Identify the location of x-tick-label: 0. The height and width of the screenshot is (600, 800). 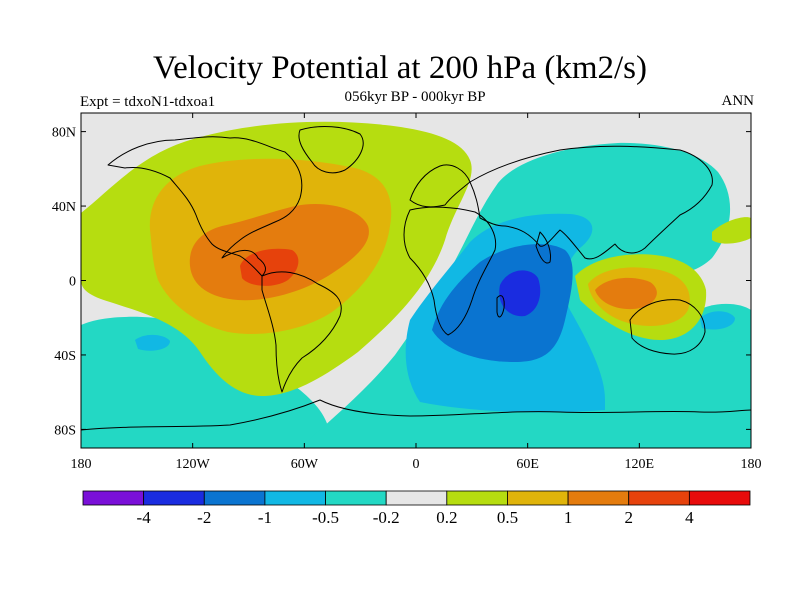
(416, 464).